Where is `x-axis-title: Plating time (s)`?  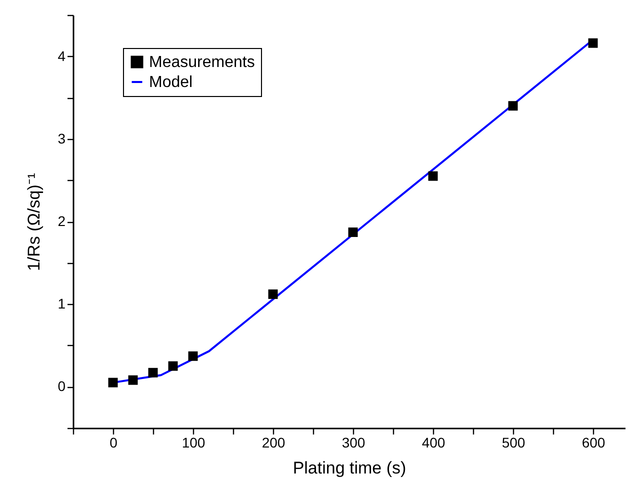 x-axis-title: Plating time (s) is located at coordinates (349, 468).